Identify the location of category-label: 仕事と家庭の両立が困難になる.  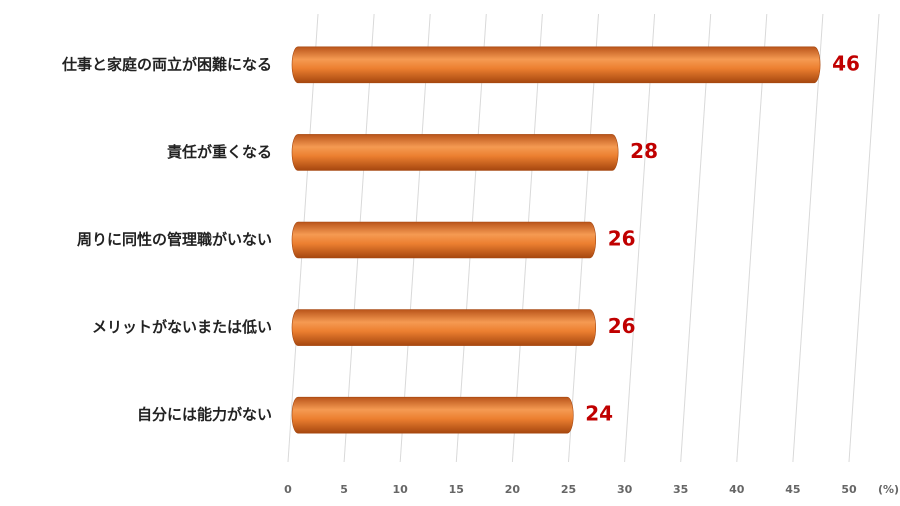
(166, 64).